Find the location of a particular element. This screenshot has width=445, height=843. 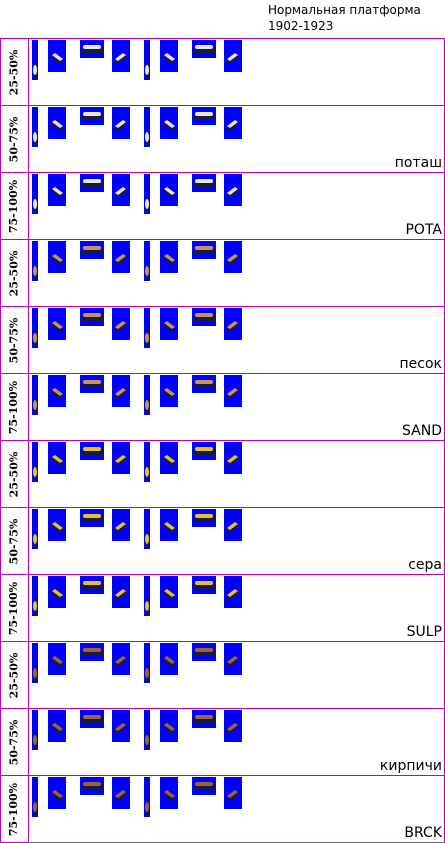

sheet-row: 50-75% кирпичи is located at coordinates (222, 742).